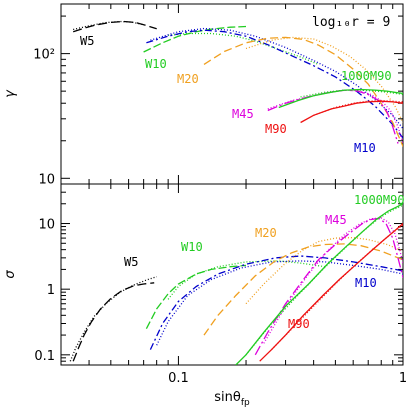 The width and height of the screenshot is (407, 414). I want to click on series-dotted-m10, so click(279, 303).